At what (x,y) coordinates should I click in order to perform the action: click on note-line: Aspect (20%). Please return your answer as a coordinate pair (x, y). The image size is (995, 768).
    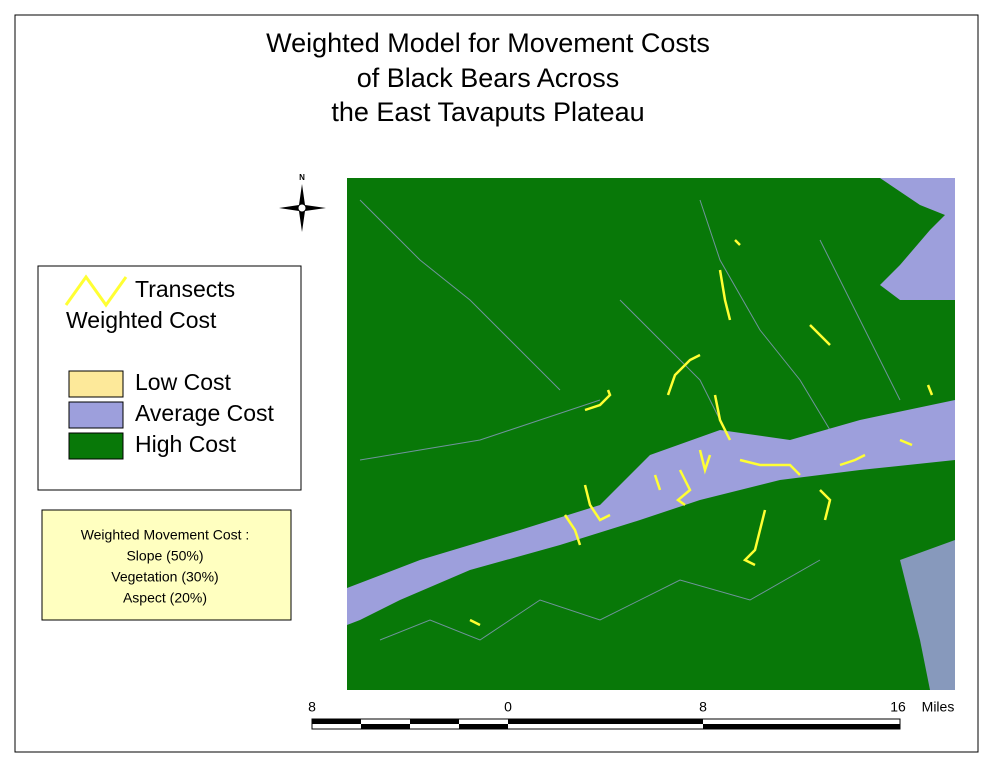
    Looking at the image, I should click on (165, 598).